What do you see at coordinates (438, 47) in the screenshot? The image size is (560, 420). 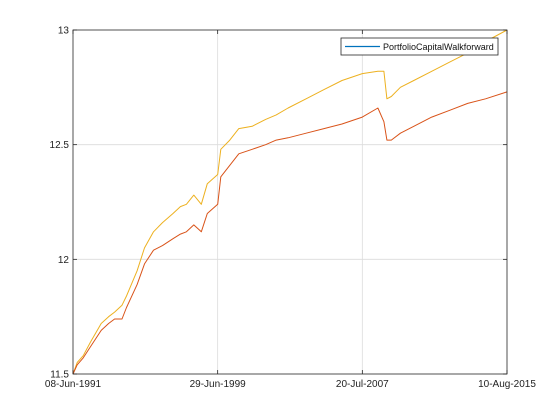 I see `legend-label: PortfolioCapitalWalkforward` at bounding box center [438, 47].